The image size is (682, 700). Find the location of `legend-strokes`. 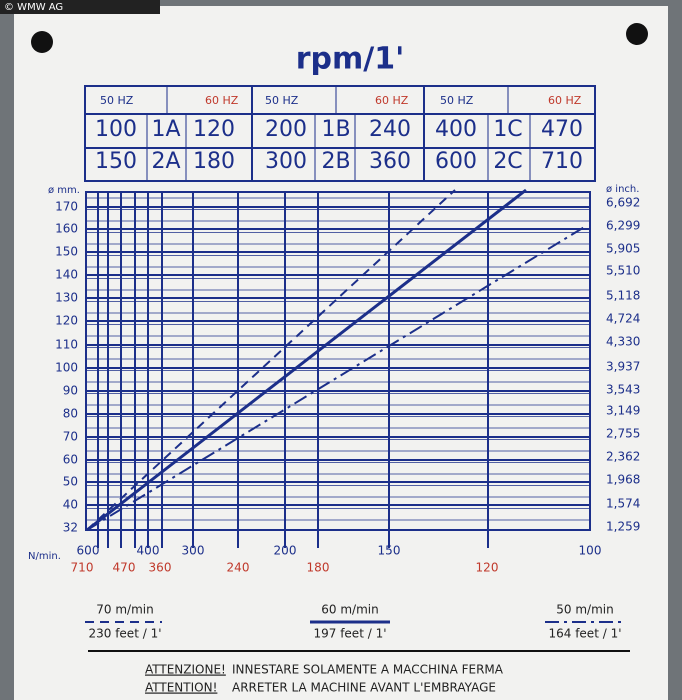

legend-strokes is located at coordinates (357, 636).